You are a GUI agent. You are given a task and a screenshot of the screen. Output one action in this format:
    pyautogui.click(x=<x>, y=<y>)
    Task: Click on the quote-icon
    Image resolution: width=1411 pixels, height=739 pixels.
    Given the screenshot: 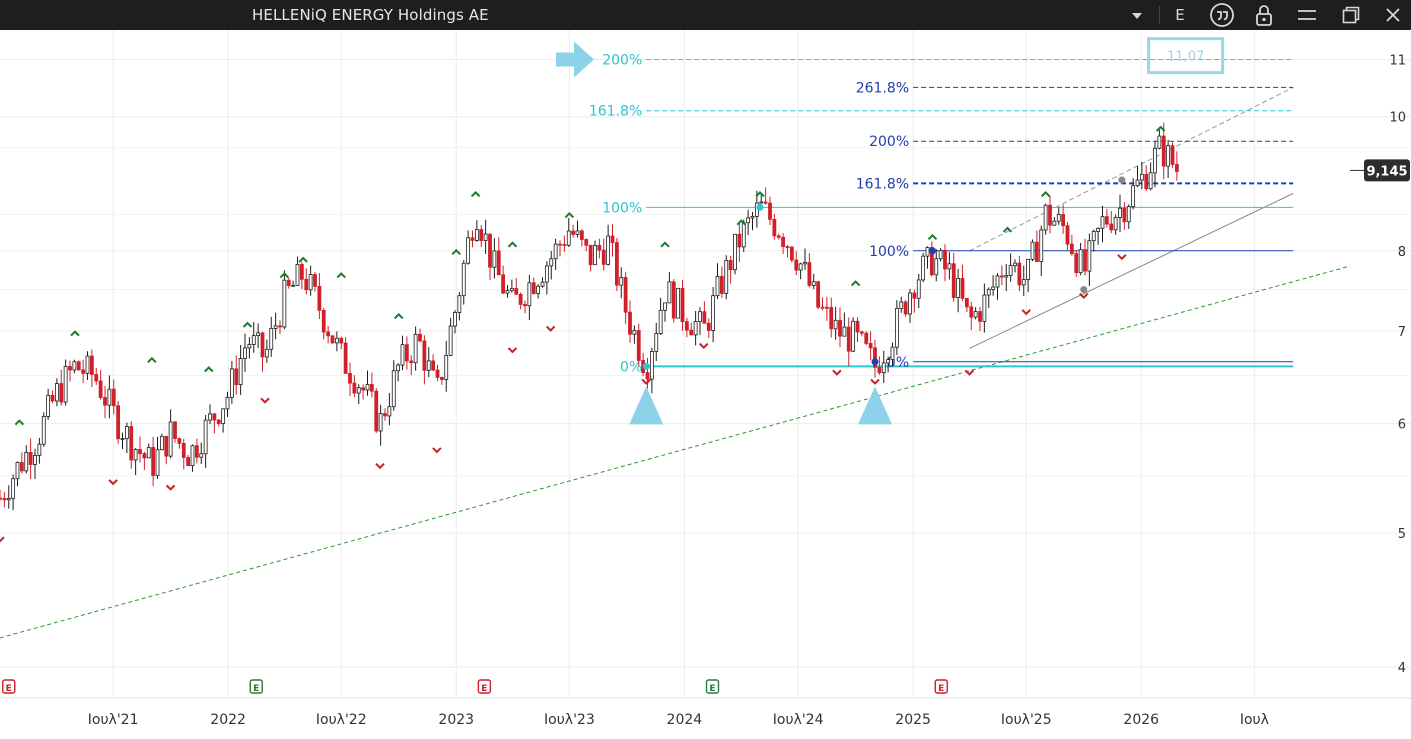 What is the action you would take?
    pyautogui.click(x=1222, y=15)
    